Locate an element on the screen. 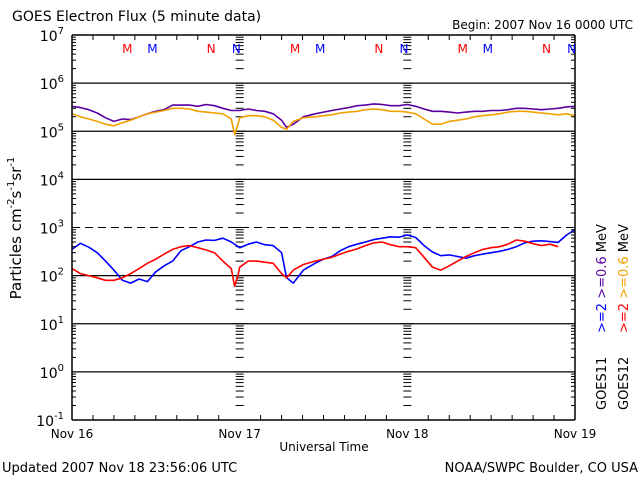 This screenshot has height=480, width=640. y-tick-label: 10³ is located at coordinates (52, 228).